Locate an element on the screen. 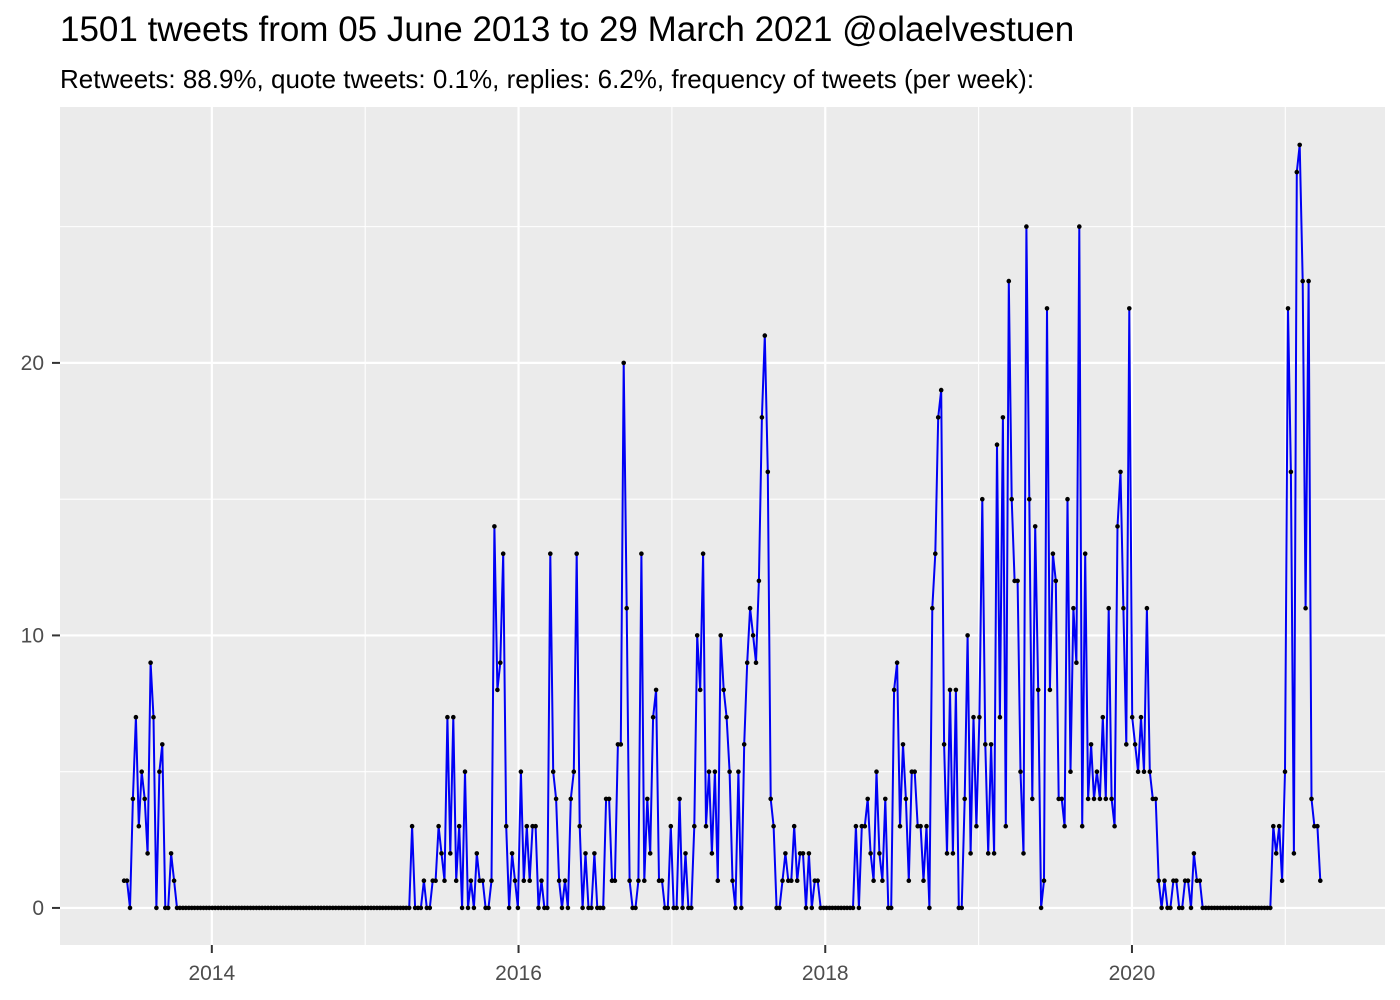  x-tick-label-2018: 2018 is located at coordinates (825, 973).